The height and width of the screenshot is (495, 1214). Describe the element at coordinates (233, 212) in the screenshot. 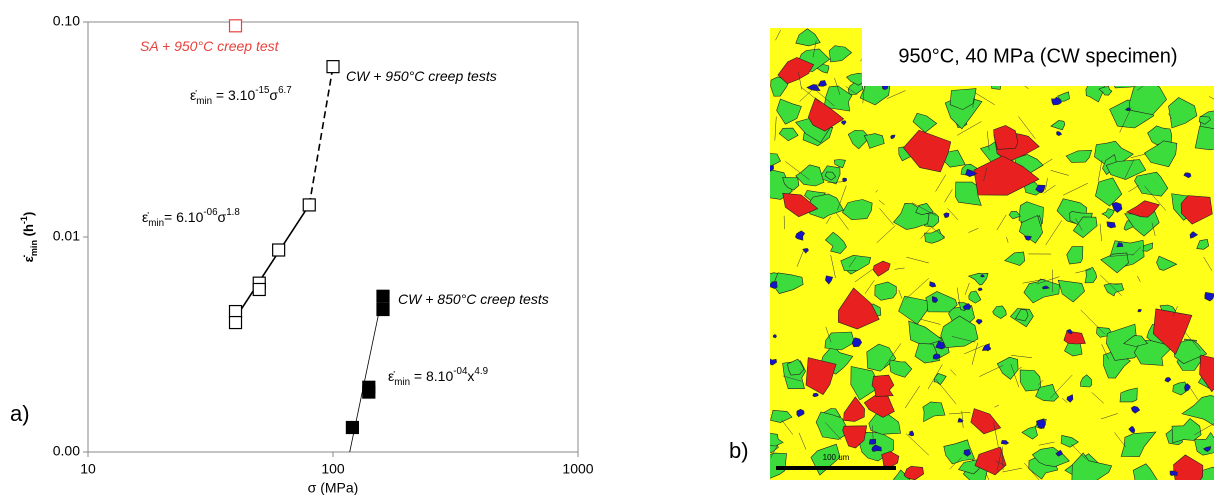

I see `annotation-part: 1.8` at that location.